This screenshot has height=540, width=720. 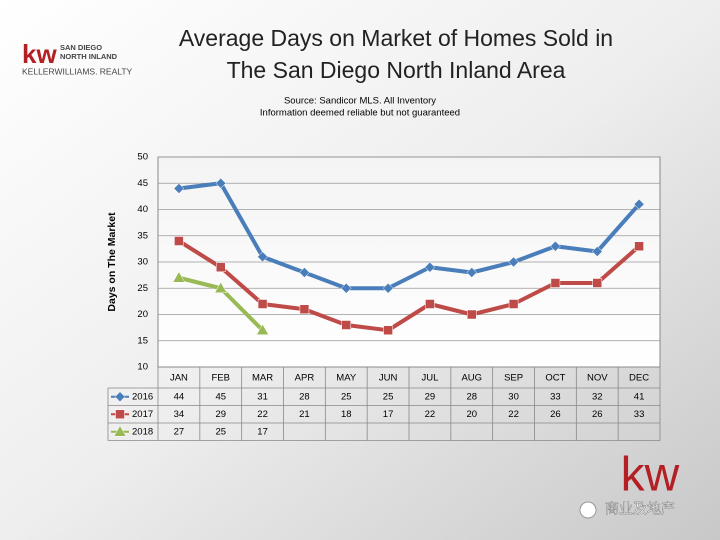 What do you see at coordinates (142, 262) in the screenshot?
I see `y-tick-label: 30` at bounding box center [142, 262].